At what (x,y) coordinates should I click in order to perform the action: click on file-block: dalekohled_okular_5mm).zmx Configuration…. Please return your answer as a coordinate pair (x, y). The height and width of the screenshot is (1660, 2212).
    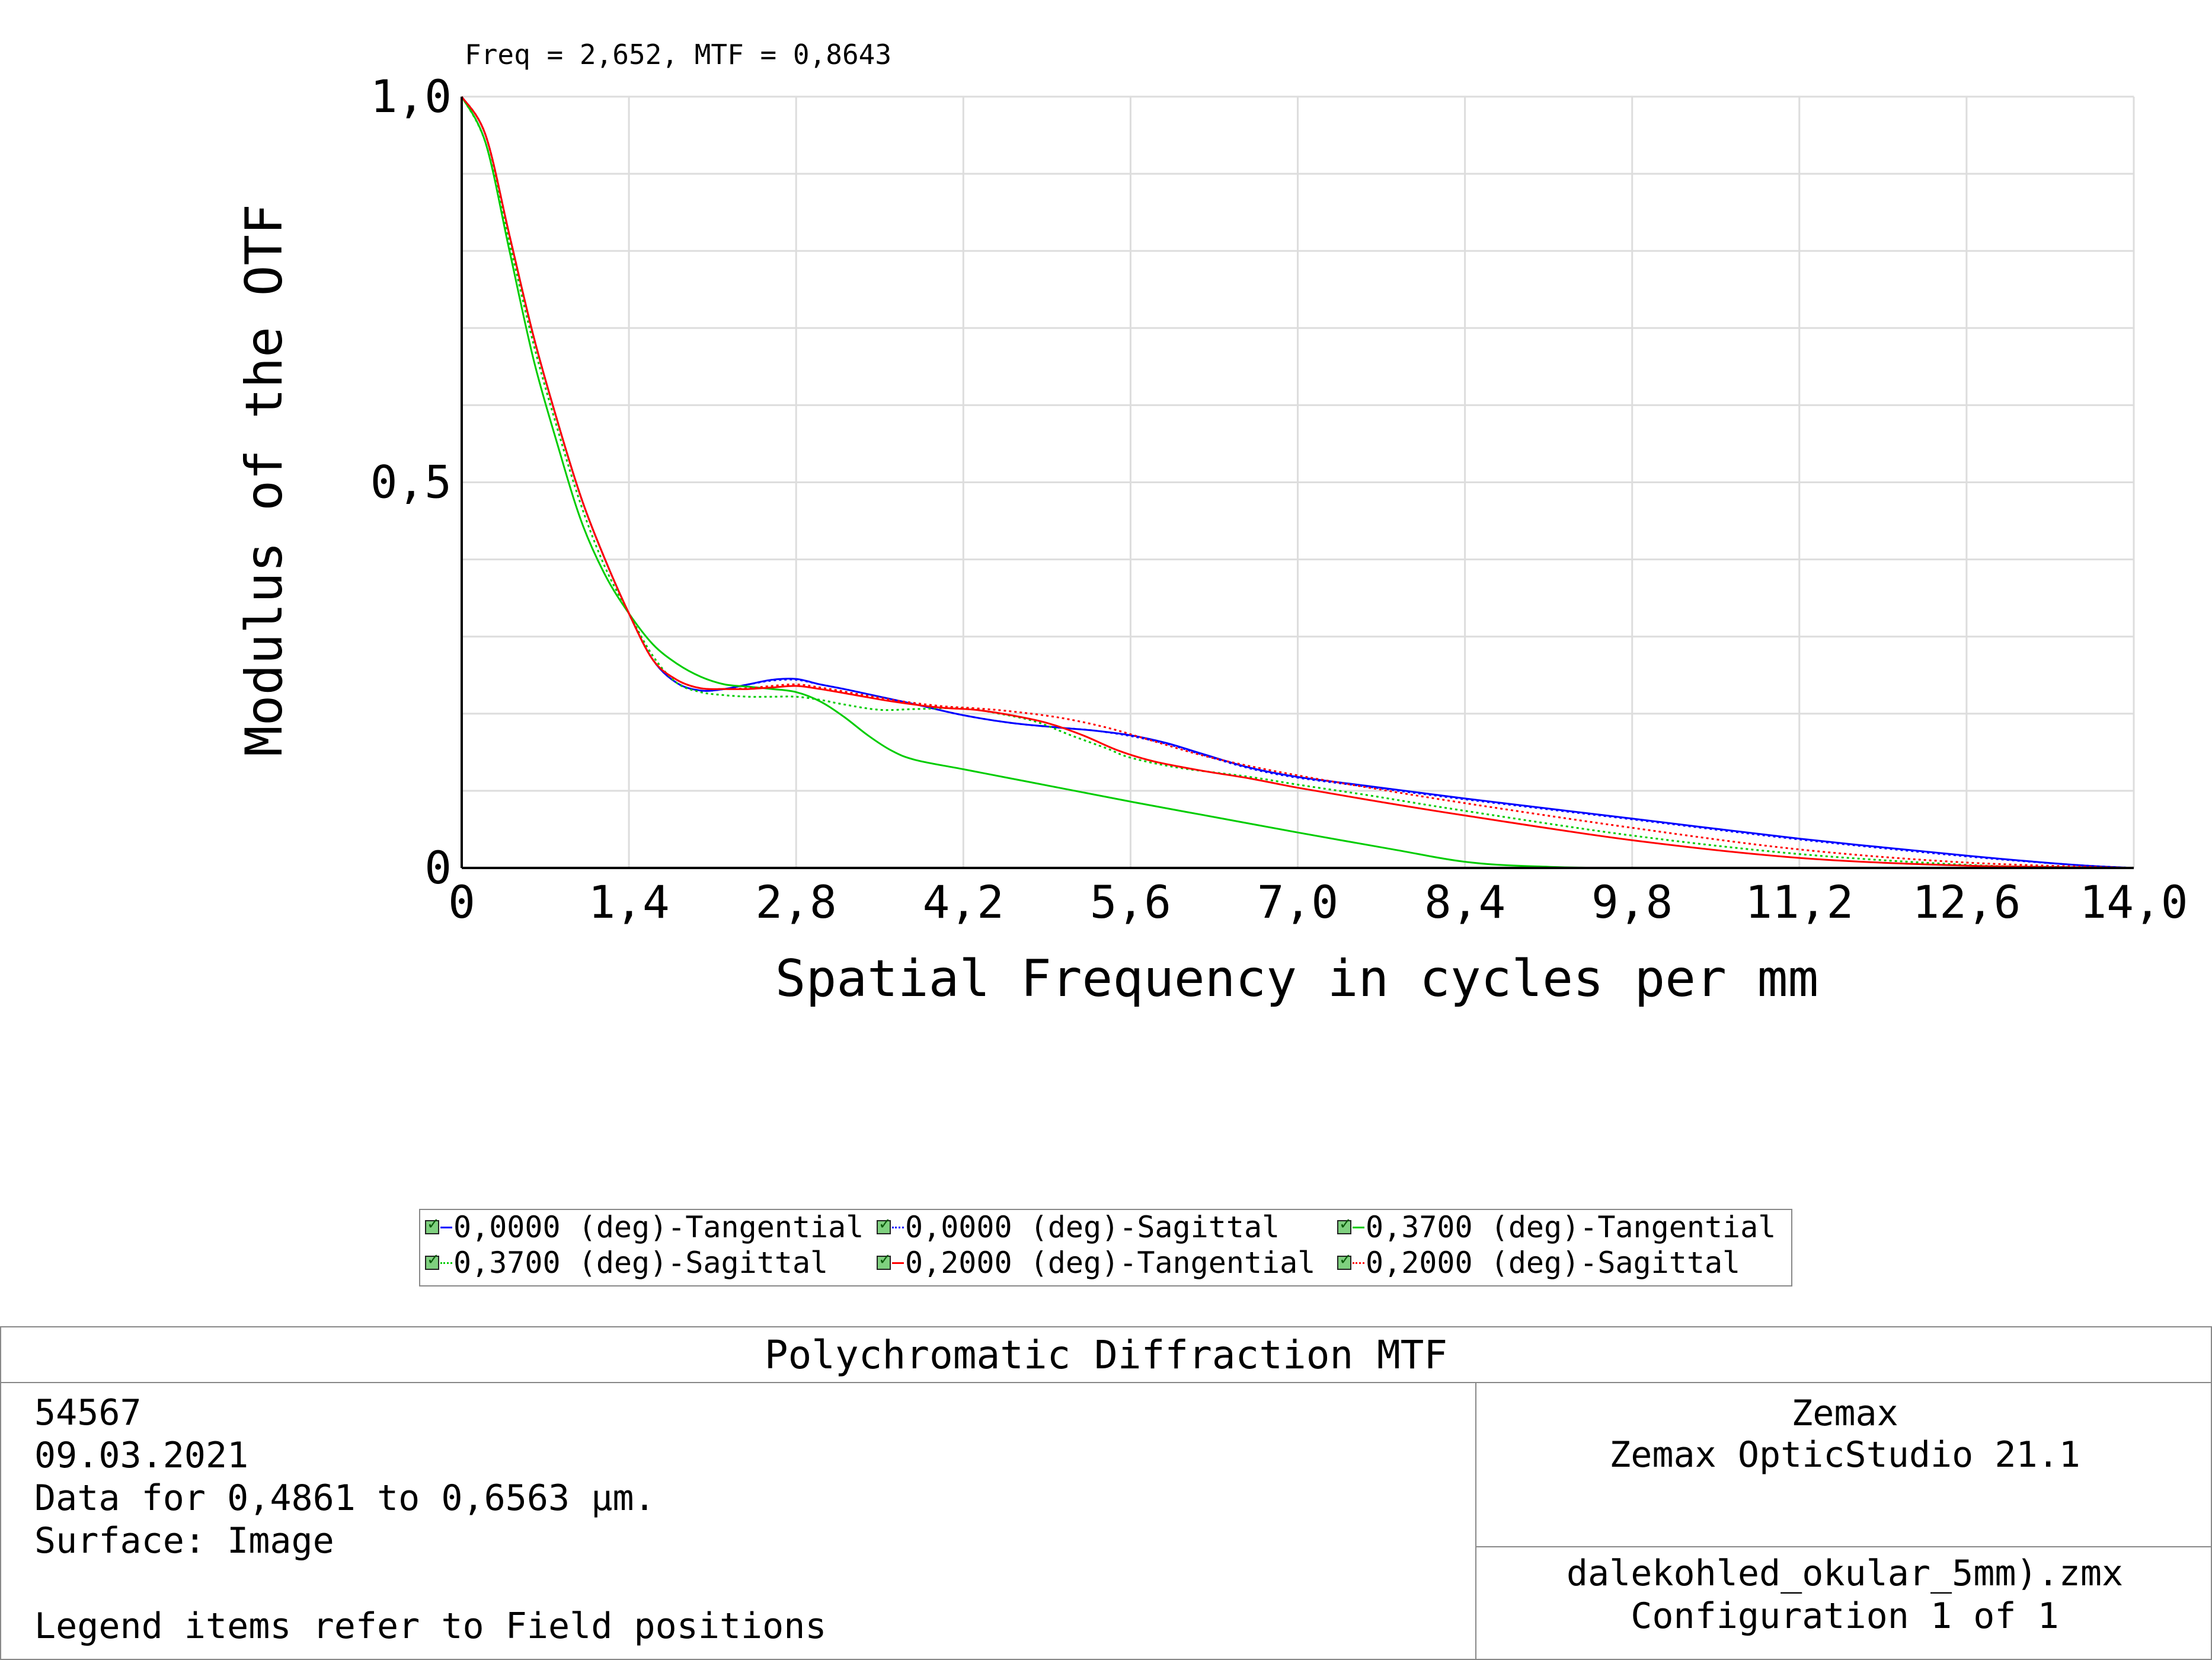
    Looking at the image, I should click on (1844, 1592).